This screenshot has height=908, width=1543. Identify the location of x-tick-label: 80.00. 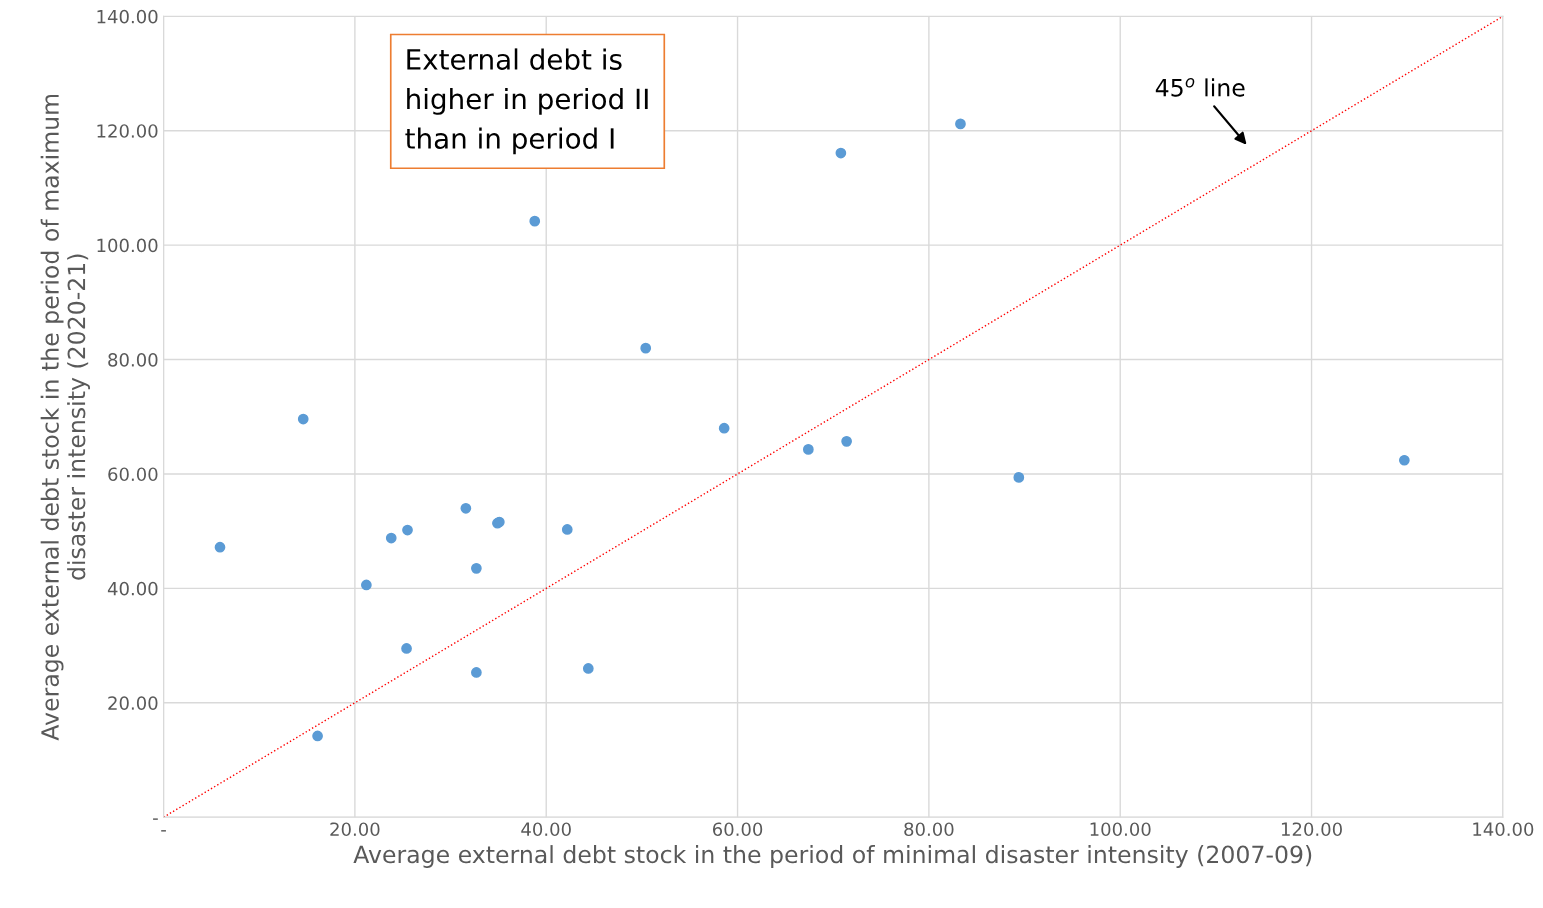
(929, 829).